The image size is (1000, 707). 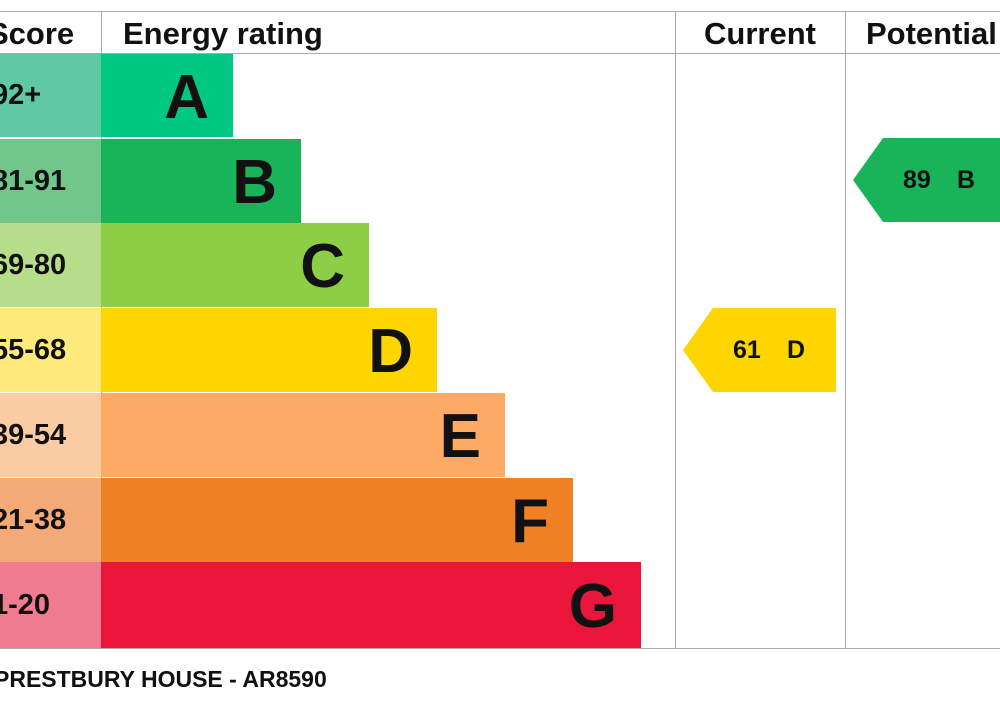 What do you see at coordinates (966, 180) in the screenshot?
I see `potential-letter: B` at bounding box center [966, 180].